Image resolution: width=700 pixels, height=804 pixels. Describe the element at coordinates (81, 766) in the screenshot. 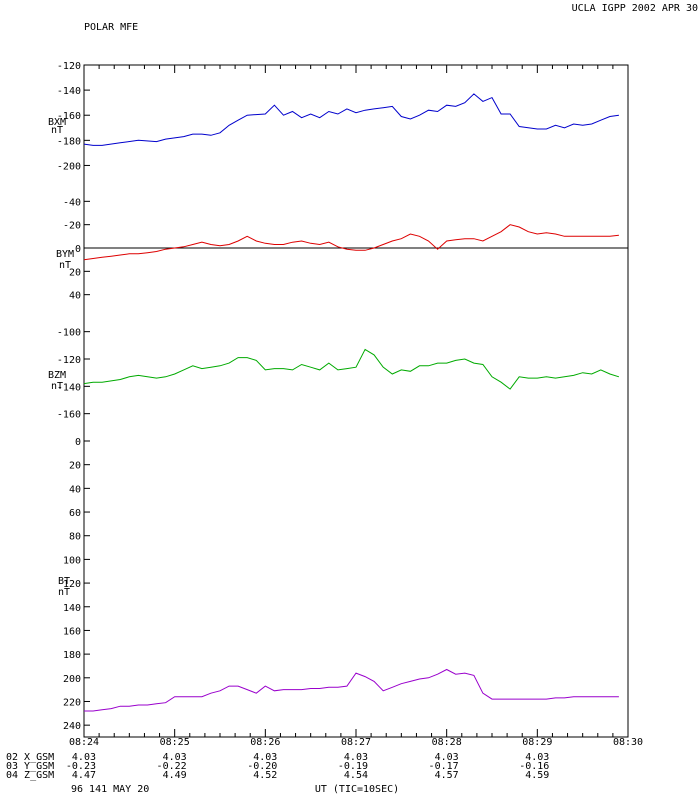

I see `ephemeris-row-value: -0.23` at that location.